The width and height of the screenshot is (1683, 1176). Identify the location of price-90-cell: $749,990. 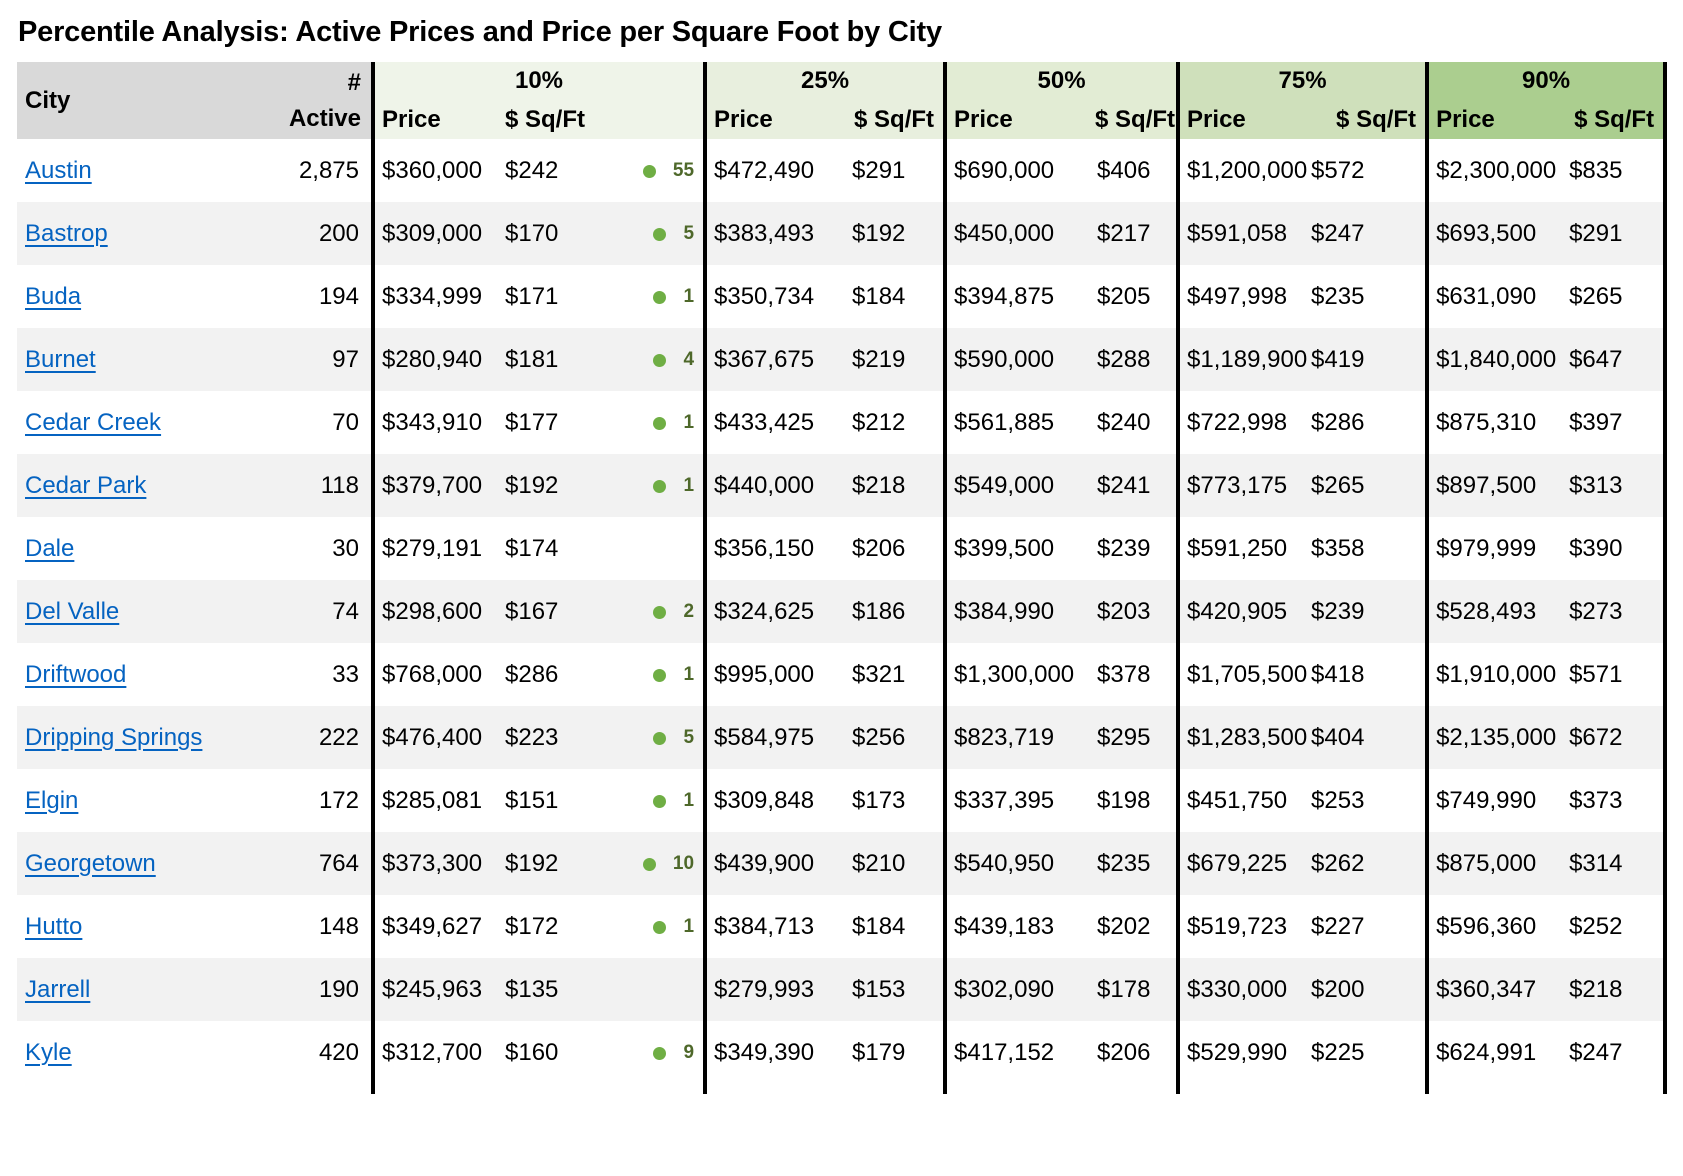
(1496, 800).